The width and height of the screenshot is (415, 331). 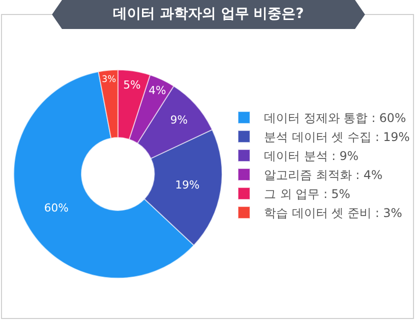 I want to click on chart-title: 데이터 과학자의 업무 비중은?, so click(x=208, y=14).